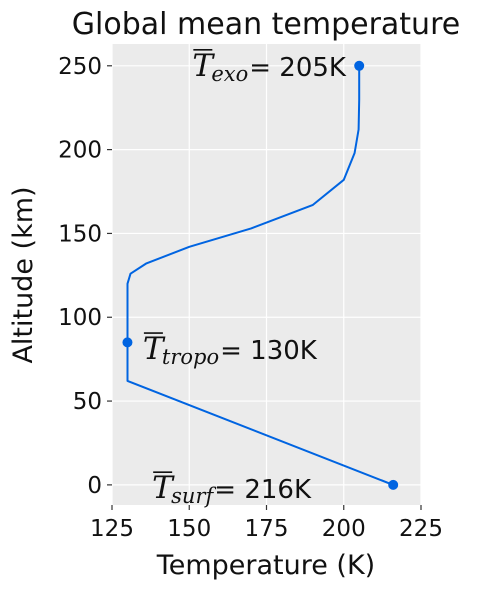  What do you see at coordinates (265, 565) in the screenshot?
I see `x-axis-label: Temperature (K)` at bounding box center [265, 565].